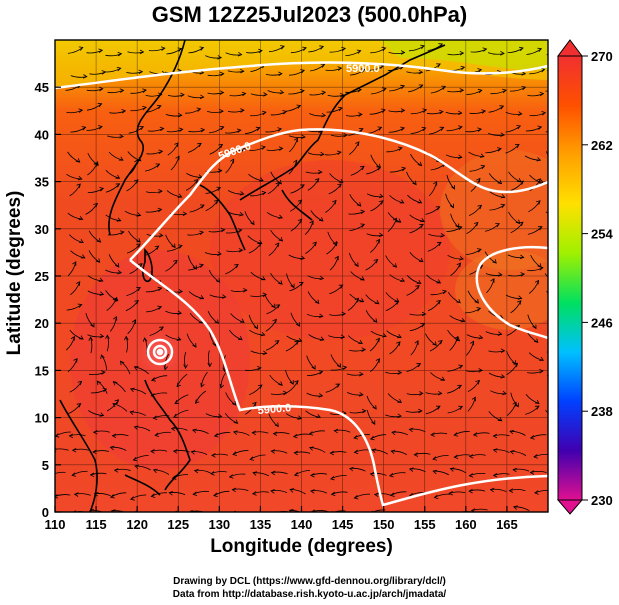  Describe the element at coordinates (343, 524) in the screenshot. I see `x-tick-label: 145` at that location.